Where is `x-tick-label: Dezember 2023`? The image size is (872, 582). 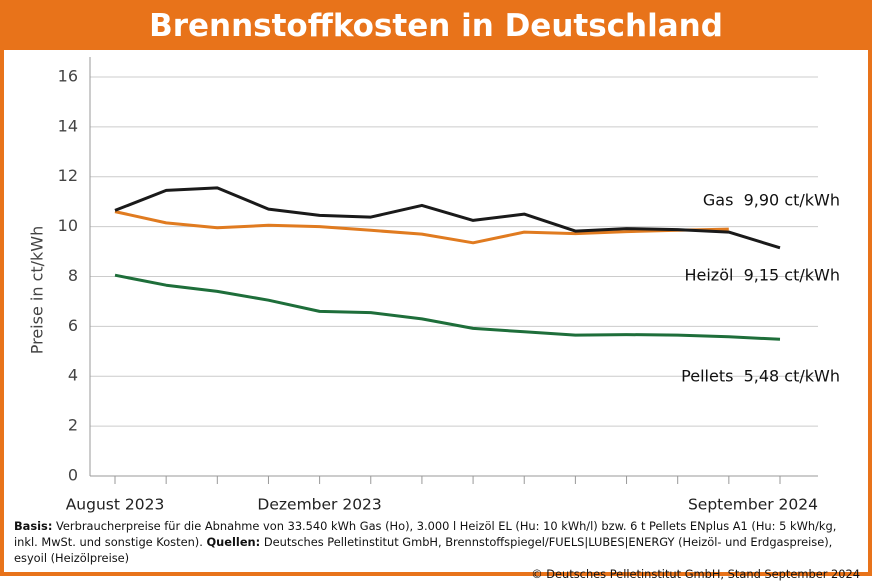 x-tick-label: Dezember 2023 is located at coordinates (319, 505).